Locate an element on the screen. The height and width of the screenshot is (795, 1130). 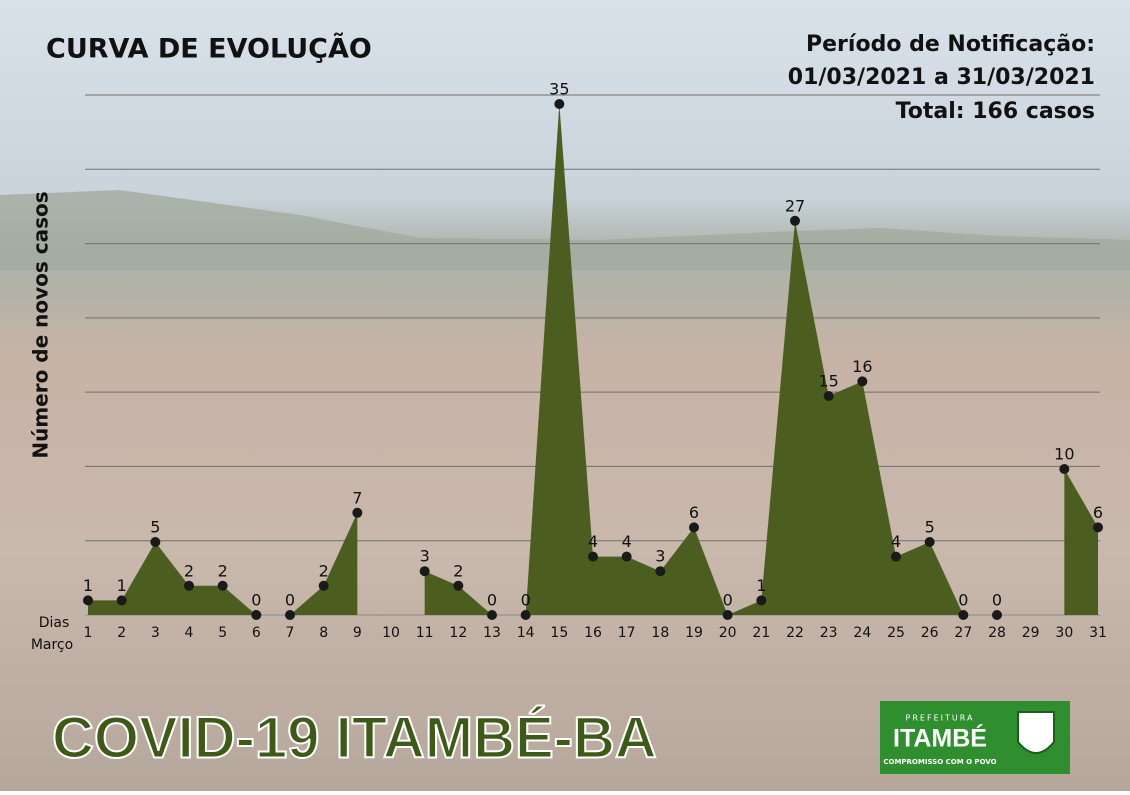
logo: PREFEITURA ITAMBÉ COMPROMISSO COM O POVO is located at coordinates (975, 737).